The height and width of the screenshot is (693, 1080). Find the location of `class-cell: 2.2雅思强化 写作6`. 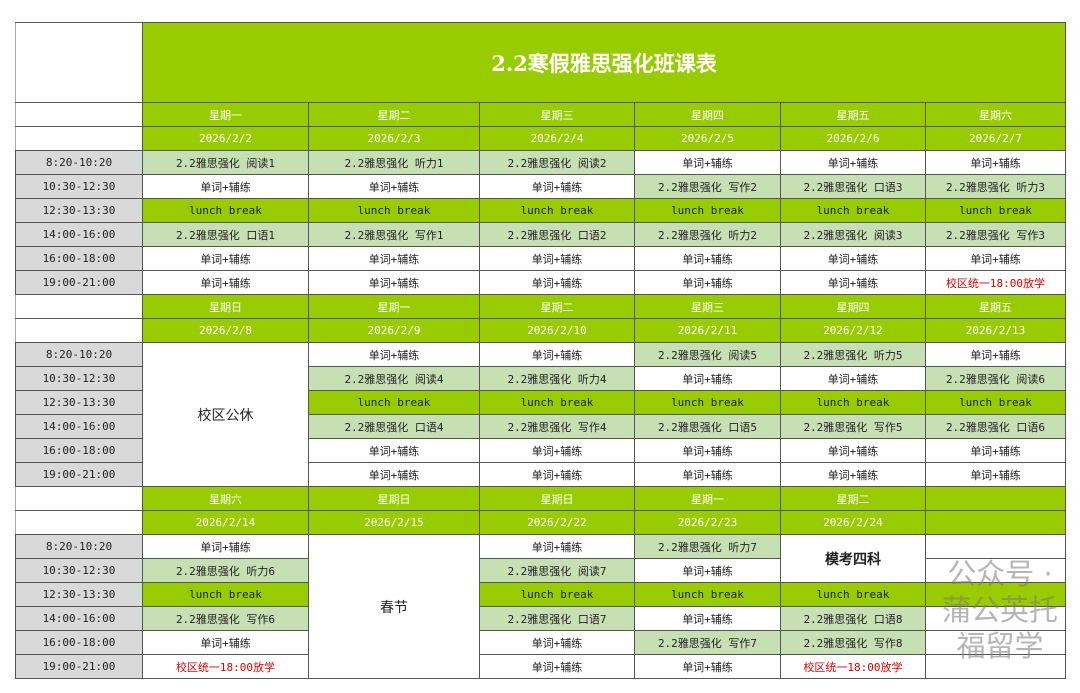

class-cell: 2.2雅思强化 写作6 is located at coordinates (225, 618).